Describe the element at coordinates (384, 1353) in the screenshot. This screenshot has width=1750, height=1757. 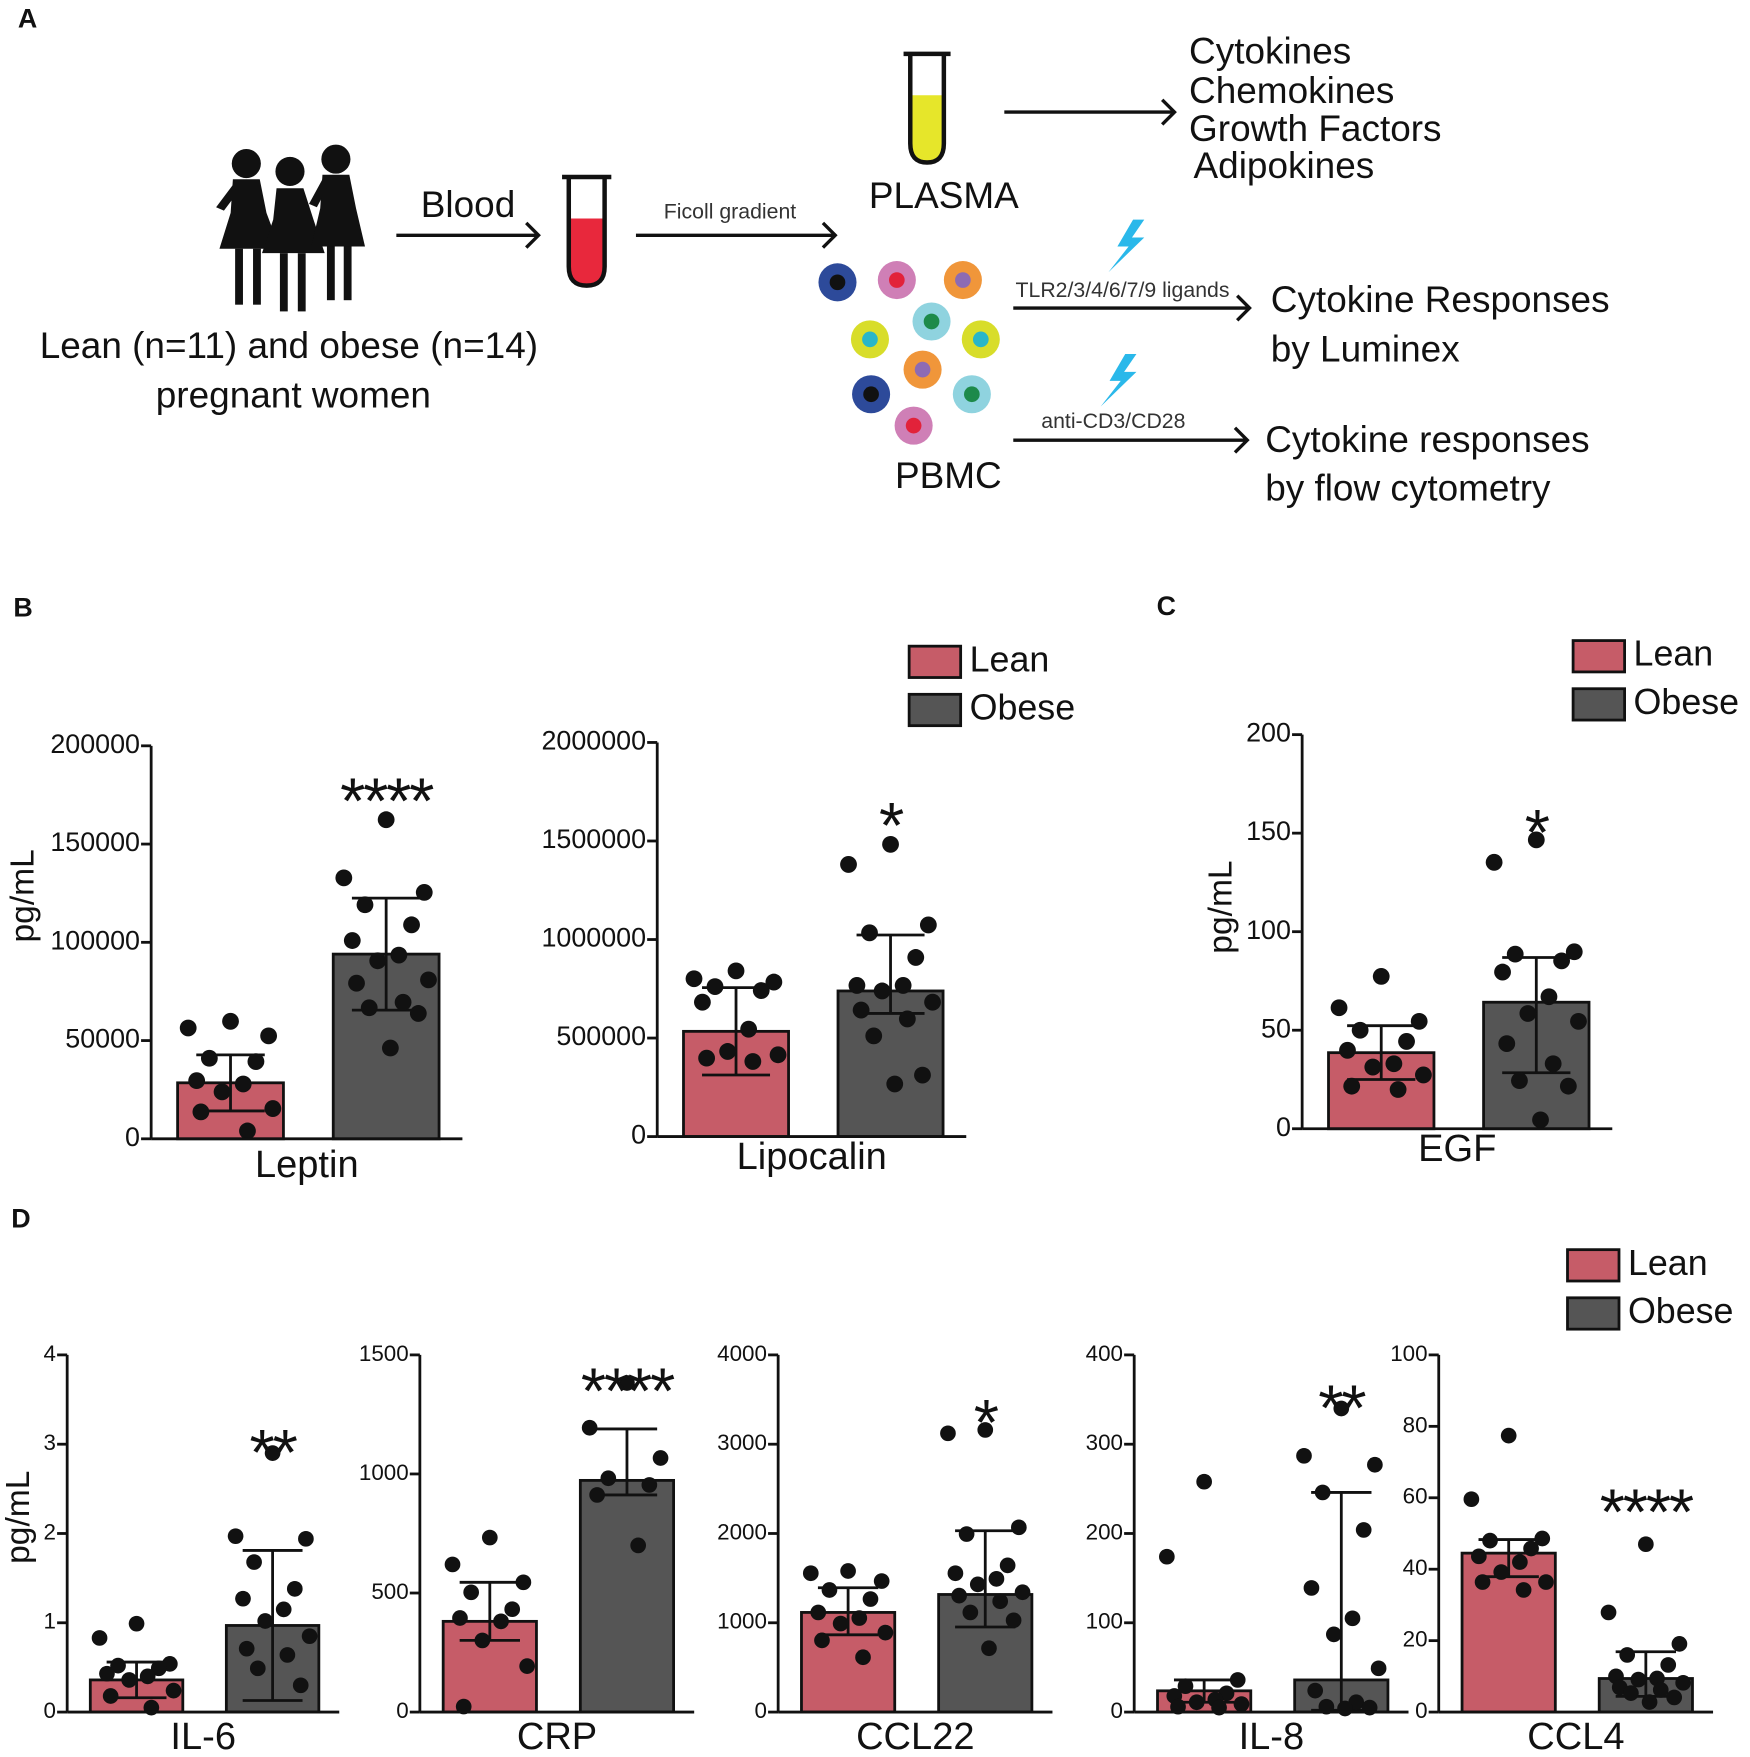
I see `y-tick-label: 1500` at that location.